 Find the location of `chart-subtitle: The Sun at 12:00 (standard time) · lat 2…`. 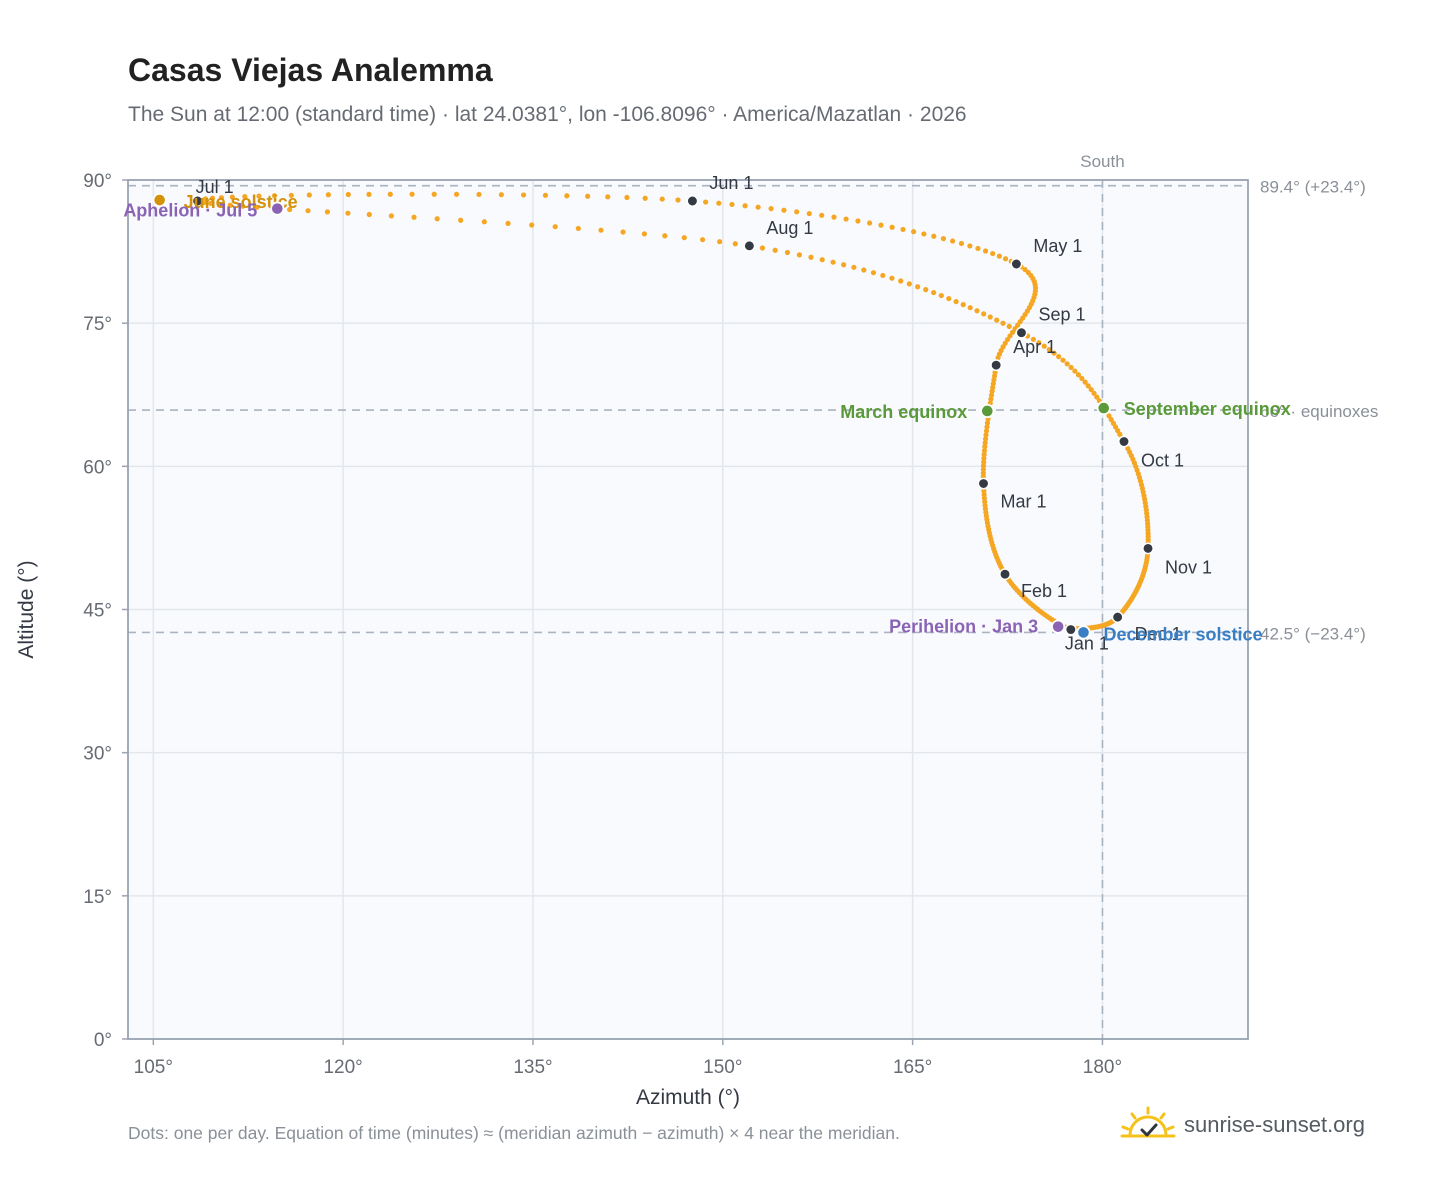

chart-subtitle: The Sun at 12:00 (standard time) · lat 2… is located at coordinates (547, 114).